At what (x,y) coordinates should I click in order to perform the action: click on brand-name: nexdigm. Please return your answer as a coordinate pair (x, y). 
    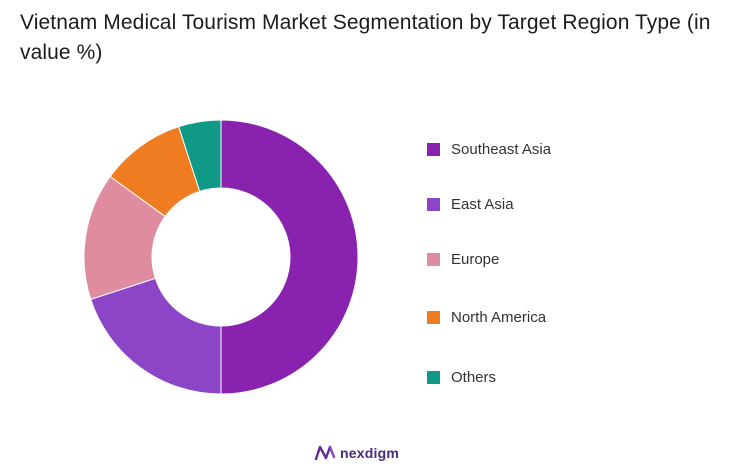
    Looking at the image, I should click on (369, 453).